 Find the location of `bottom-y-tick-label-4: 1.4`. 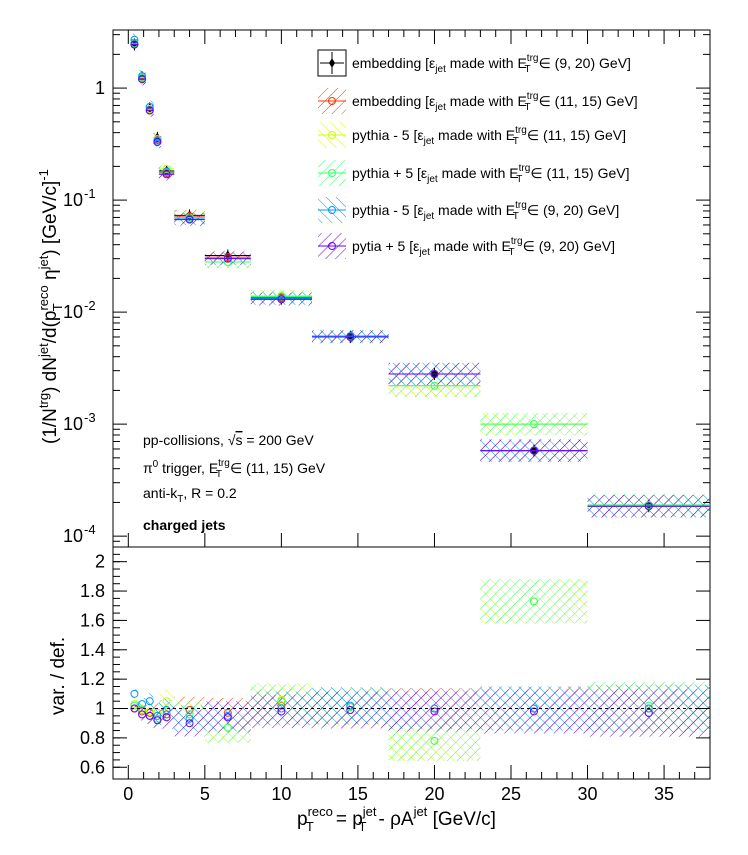

bottom-y-tick-label-4: 1.4 is located at coordinates (92, 650).